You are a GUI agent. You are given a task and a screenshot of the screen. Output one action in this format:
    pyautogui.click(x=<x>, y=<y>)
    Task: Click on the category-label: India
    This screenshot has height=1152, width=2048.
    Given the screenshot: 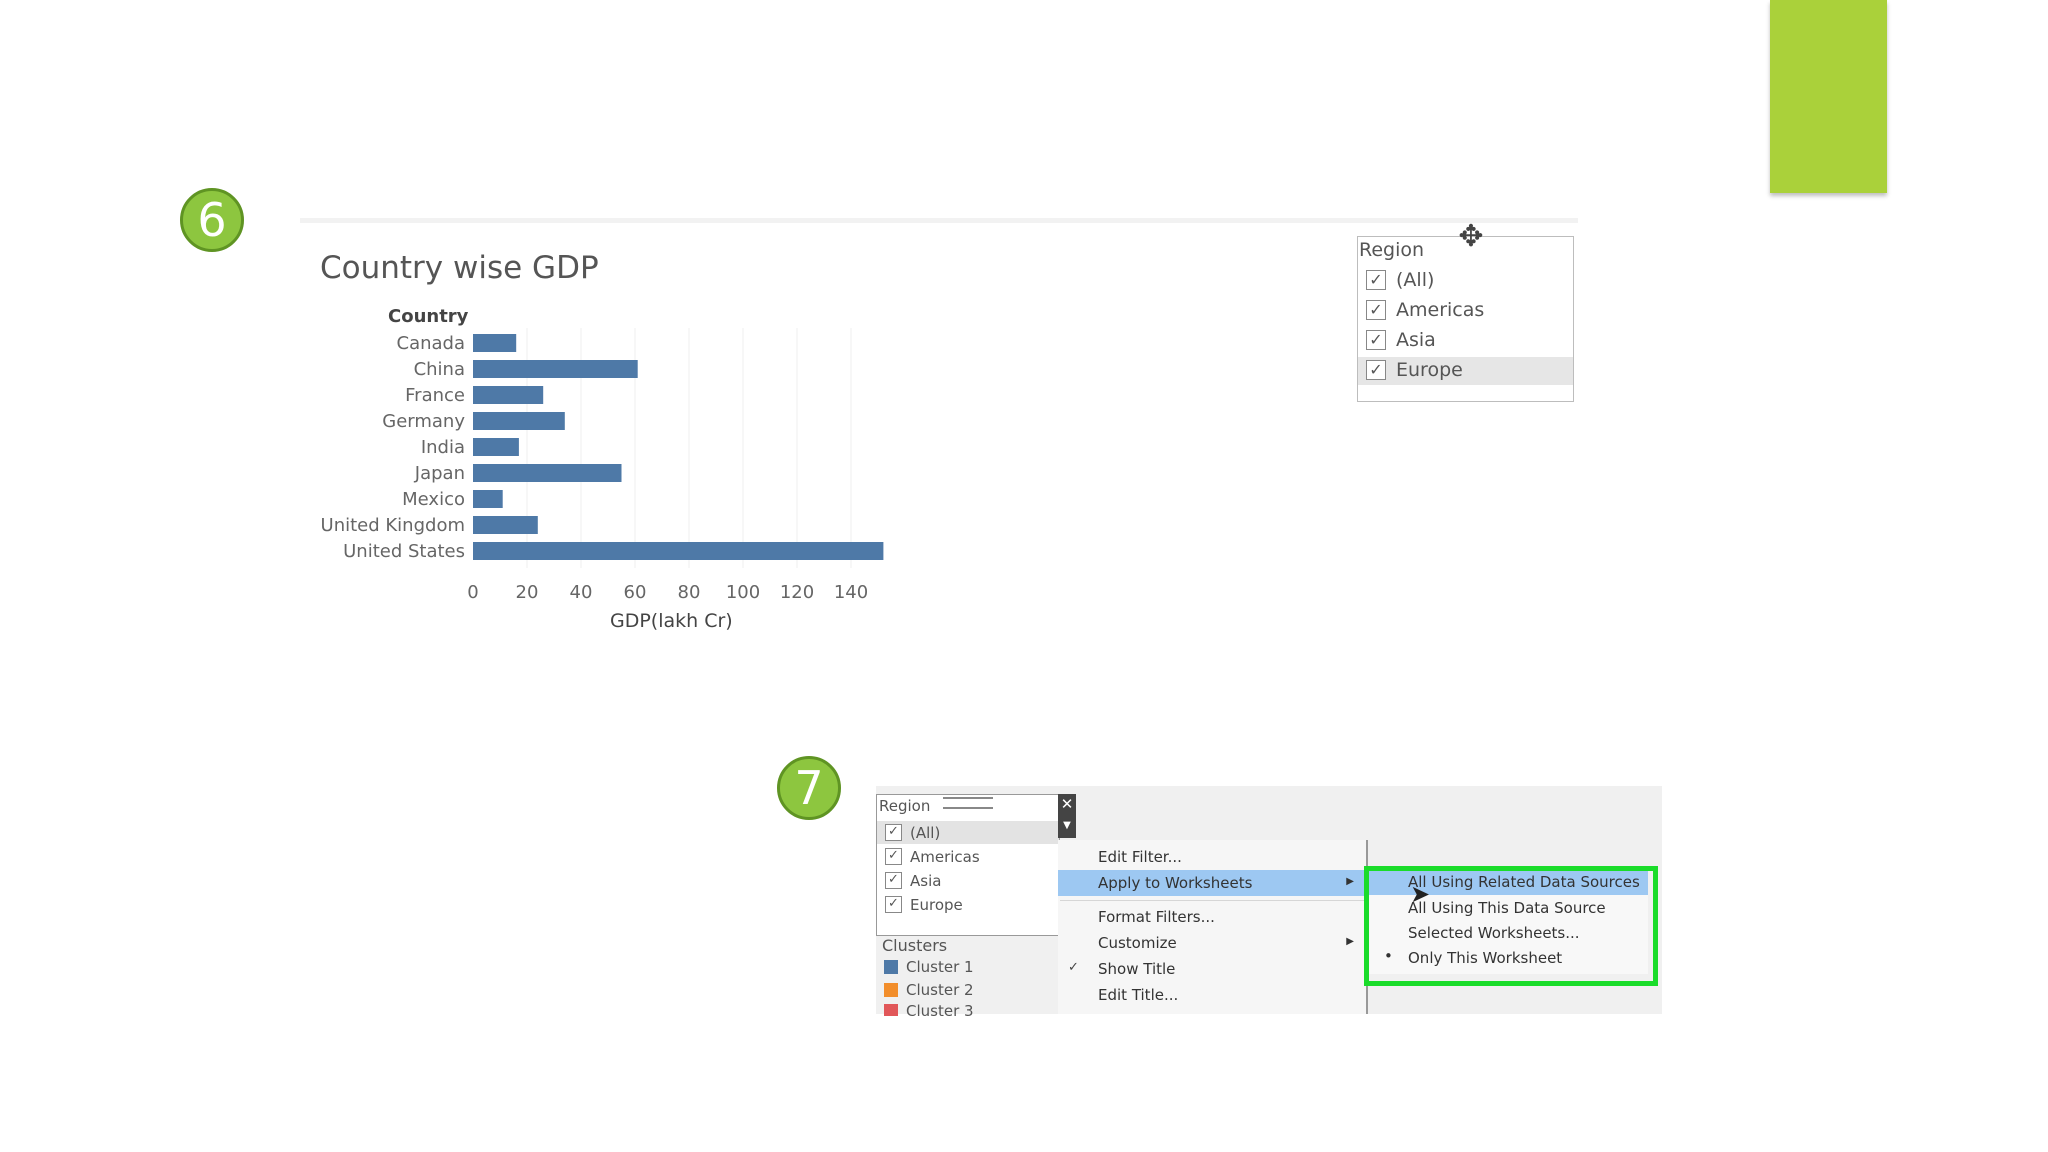 What is the action you would take?
    pyautogui.click(x=443, y=447)
    